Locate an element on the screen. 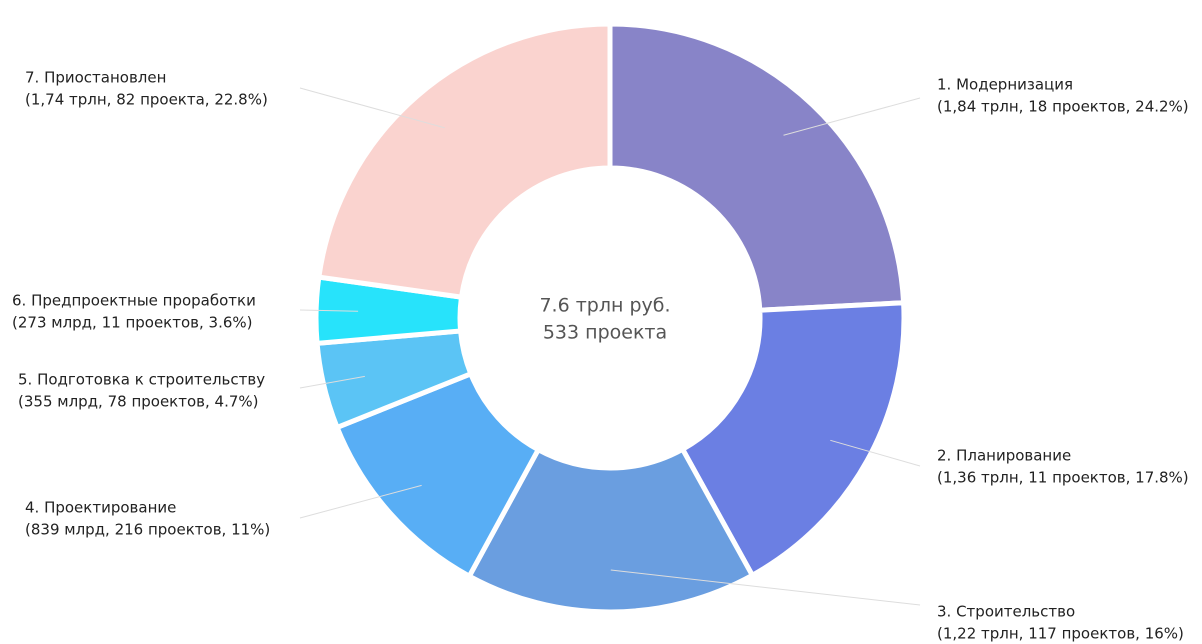 The image size is (1202, 644). slice-value-label: (1,74 трлн, 82 проекта, 22.8%) is located at coordinates (146, 100).